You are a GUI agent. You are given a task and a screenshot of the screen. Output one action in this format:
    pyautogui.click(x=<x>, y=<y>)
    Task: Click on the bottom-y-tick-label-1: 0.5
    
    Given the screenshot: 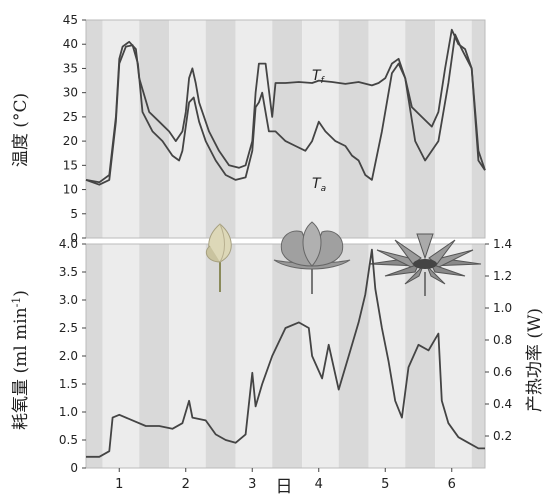 What is the action you would take?
    pyautogui.click(x=68, y=440)
    